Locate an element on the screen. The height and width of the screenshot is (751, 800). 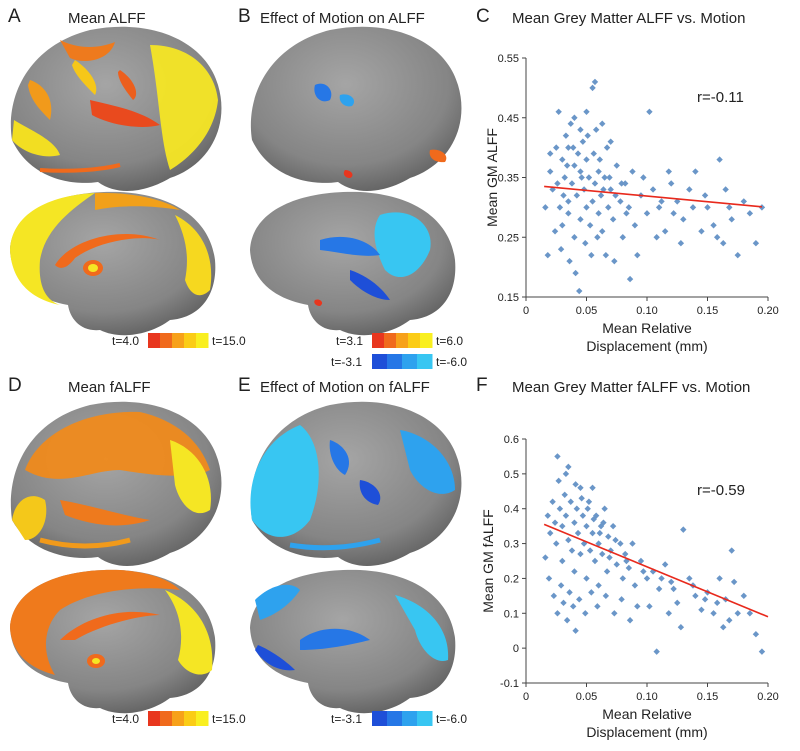
chart-f-fit-line is located at coordinates (656, 570).